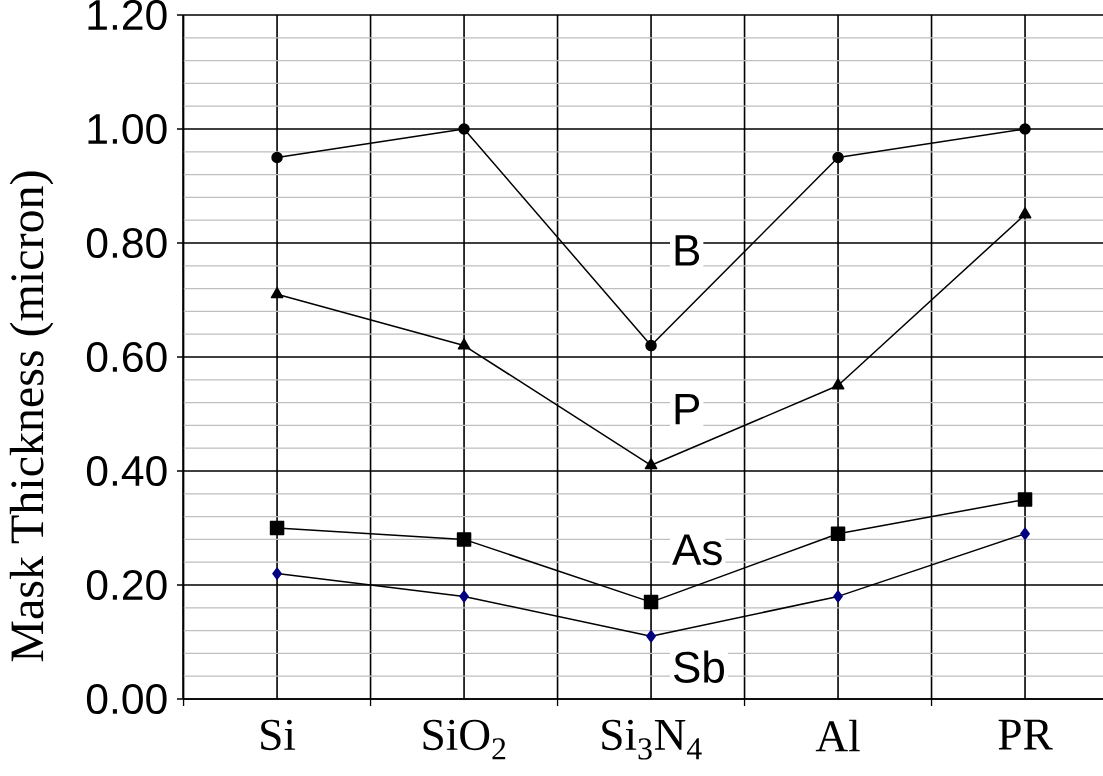 The width and height of the screenshot is (1103, 776). What do you see at coordinates (127, 129) in the screenshot?
I see `y-tick-label: 1.00` at bounding box center [127, 129].